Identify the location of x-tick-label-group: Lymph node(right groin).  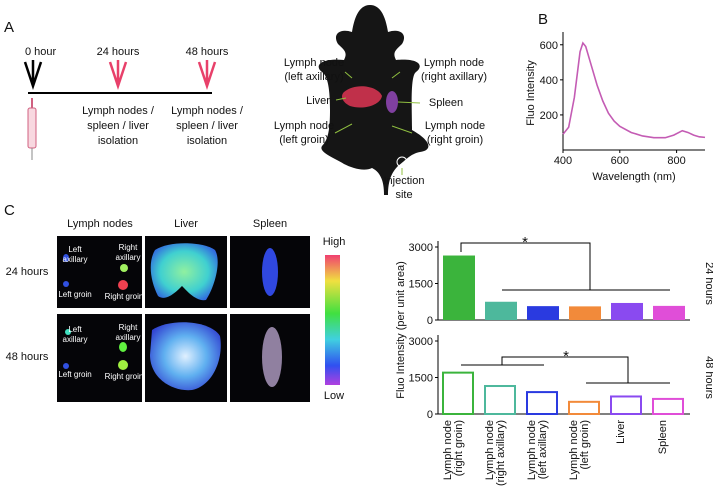
(453, 450).